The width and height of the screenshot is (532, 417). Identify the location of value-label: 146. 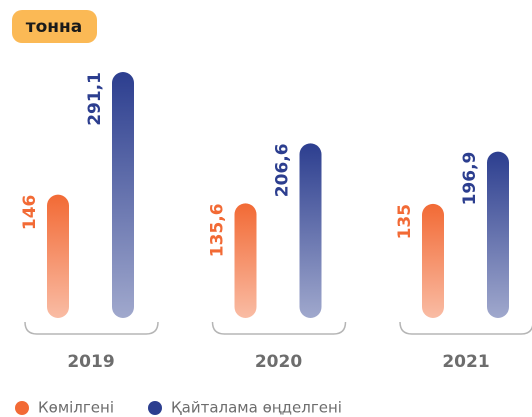
(30, 213).